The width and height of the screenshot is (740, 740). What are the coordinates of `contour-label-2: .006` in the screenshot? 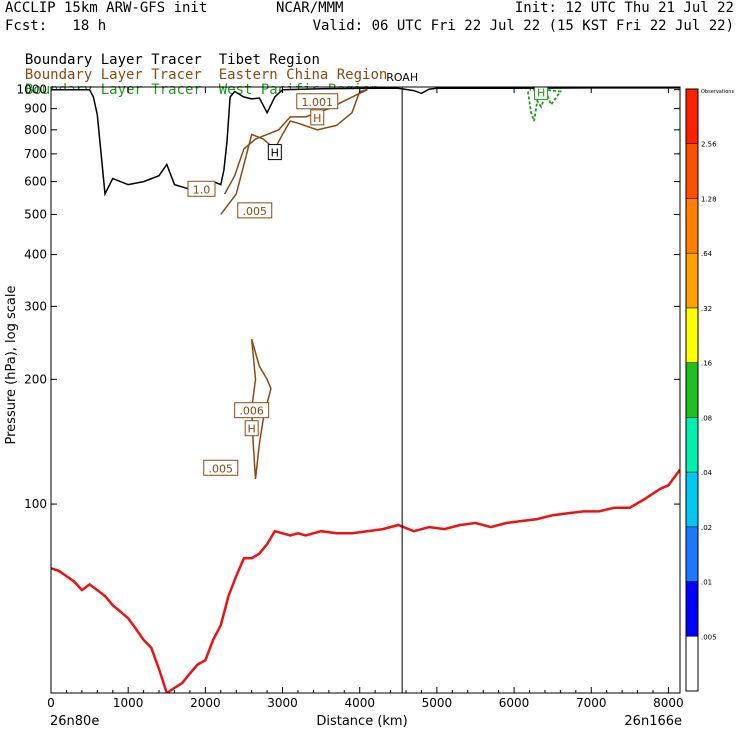 It's located at (251, 411).